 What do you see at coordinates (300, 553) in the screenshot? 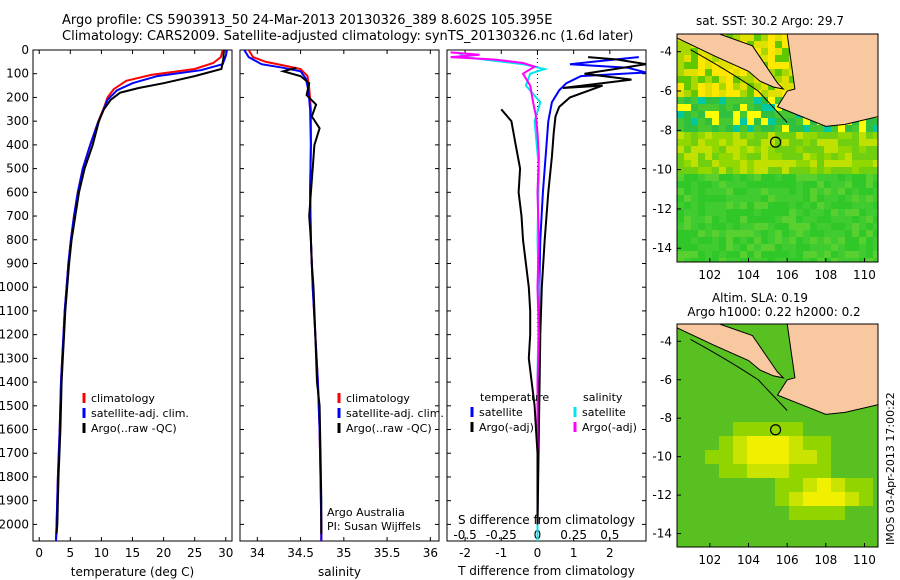
I see `x-tick-label: 34.5` at bounding box center [300, 553].